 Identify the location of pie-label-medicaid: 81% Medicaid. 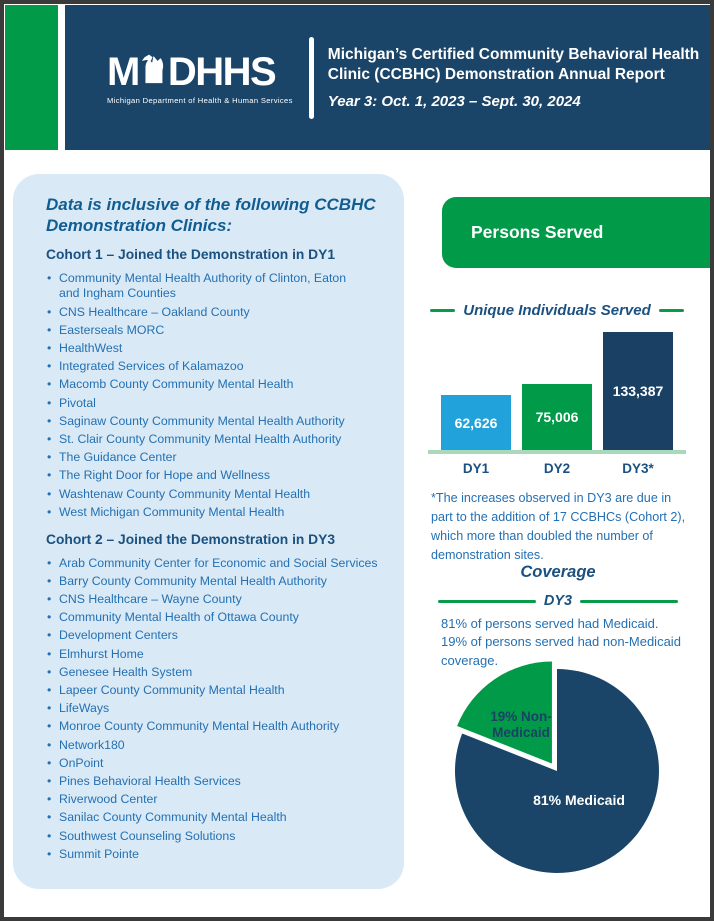
(579, 800).